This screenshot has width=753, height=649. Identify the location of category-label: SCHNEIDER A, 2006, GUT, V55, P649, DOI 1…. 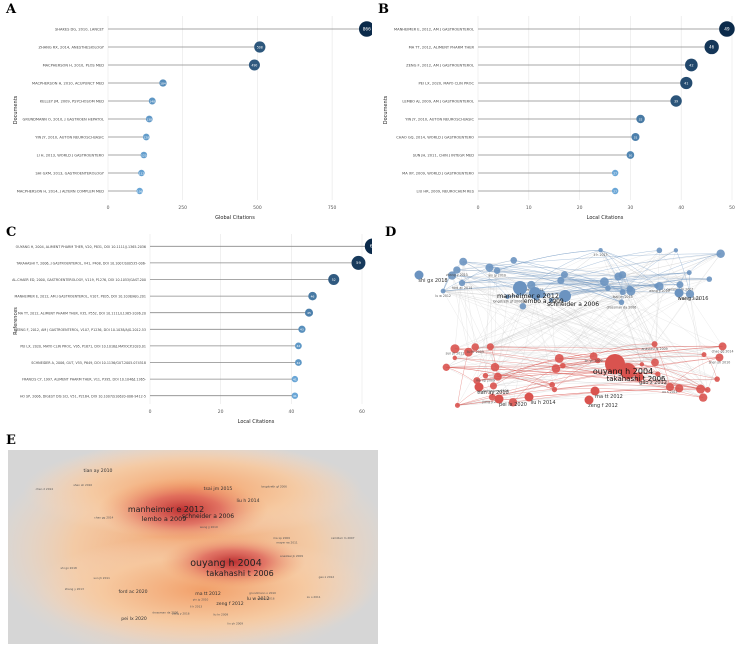
(88, 363).